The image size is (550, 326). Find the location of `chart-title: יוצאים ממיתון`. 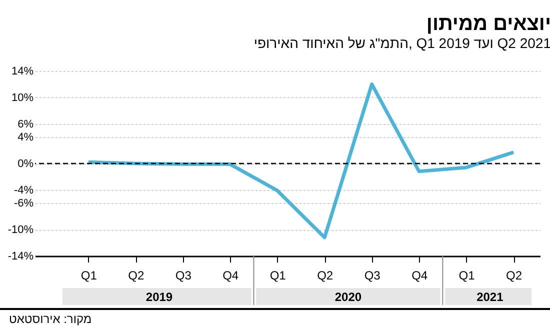

chart-title: יוצאים ממיתון is located at coordinates (488, 24).